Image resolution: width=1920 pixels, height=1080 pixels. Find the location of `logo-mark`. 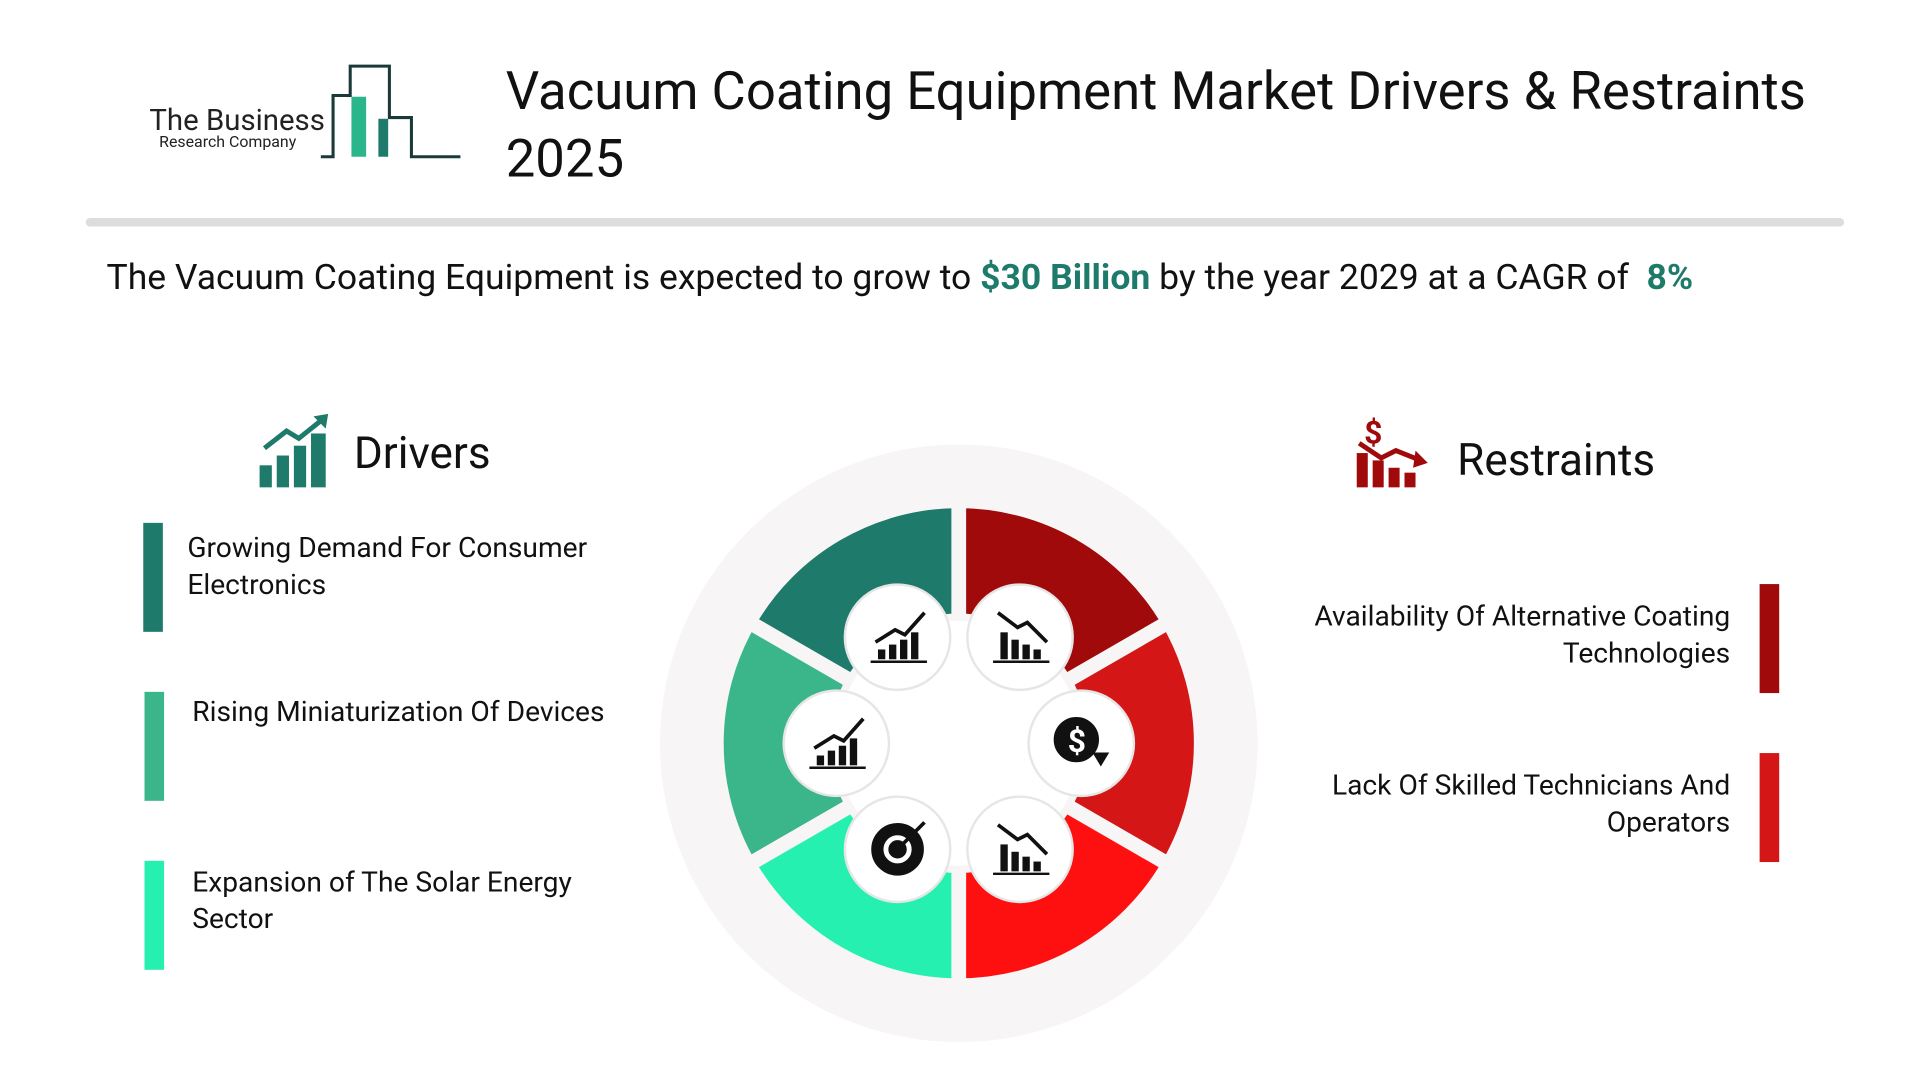

logo-mark is located at coordinates (390, 111).